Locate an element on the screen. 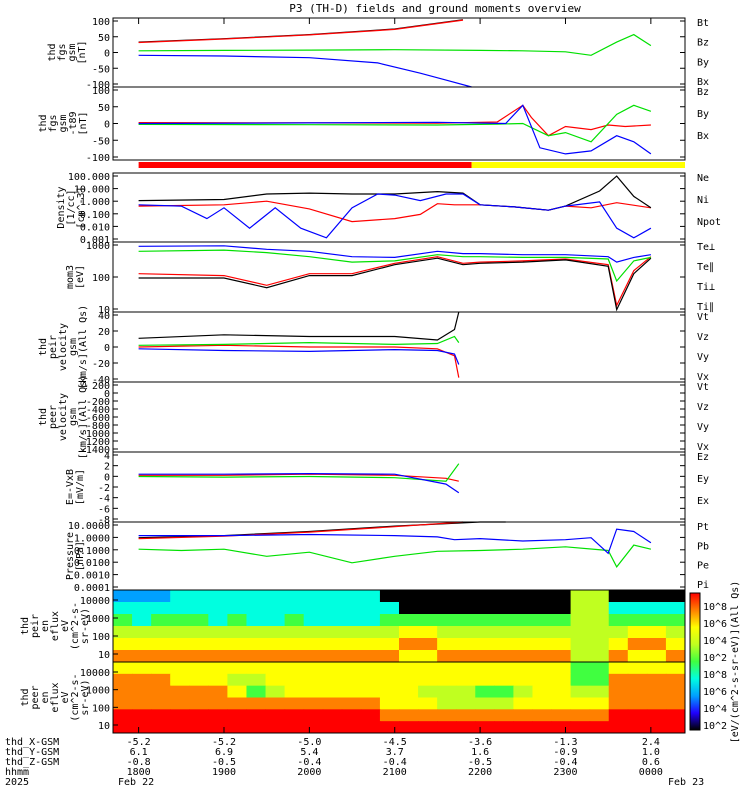 This screenshot has width=750, height=800. legend-label: Vz is located at coordinates (703, 337).